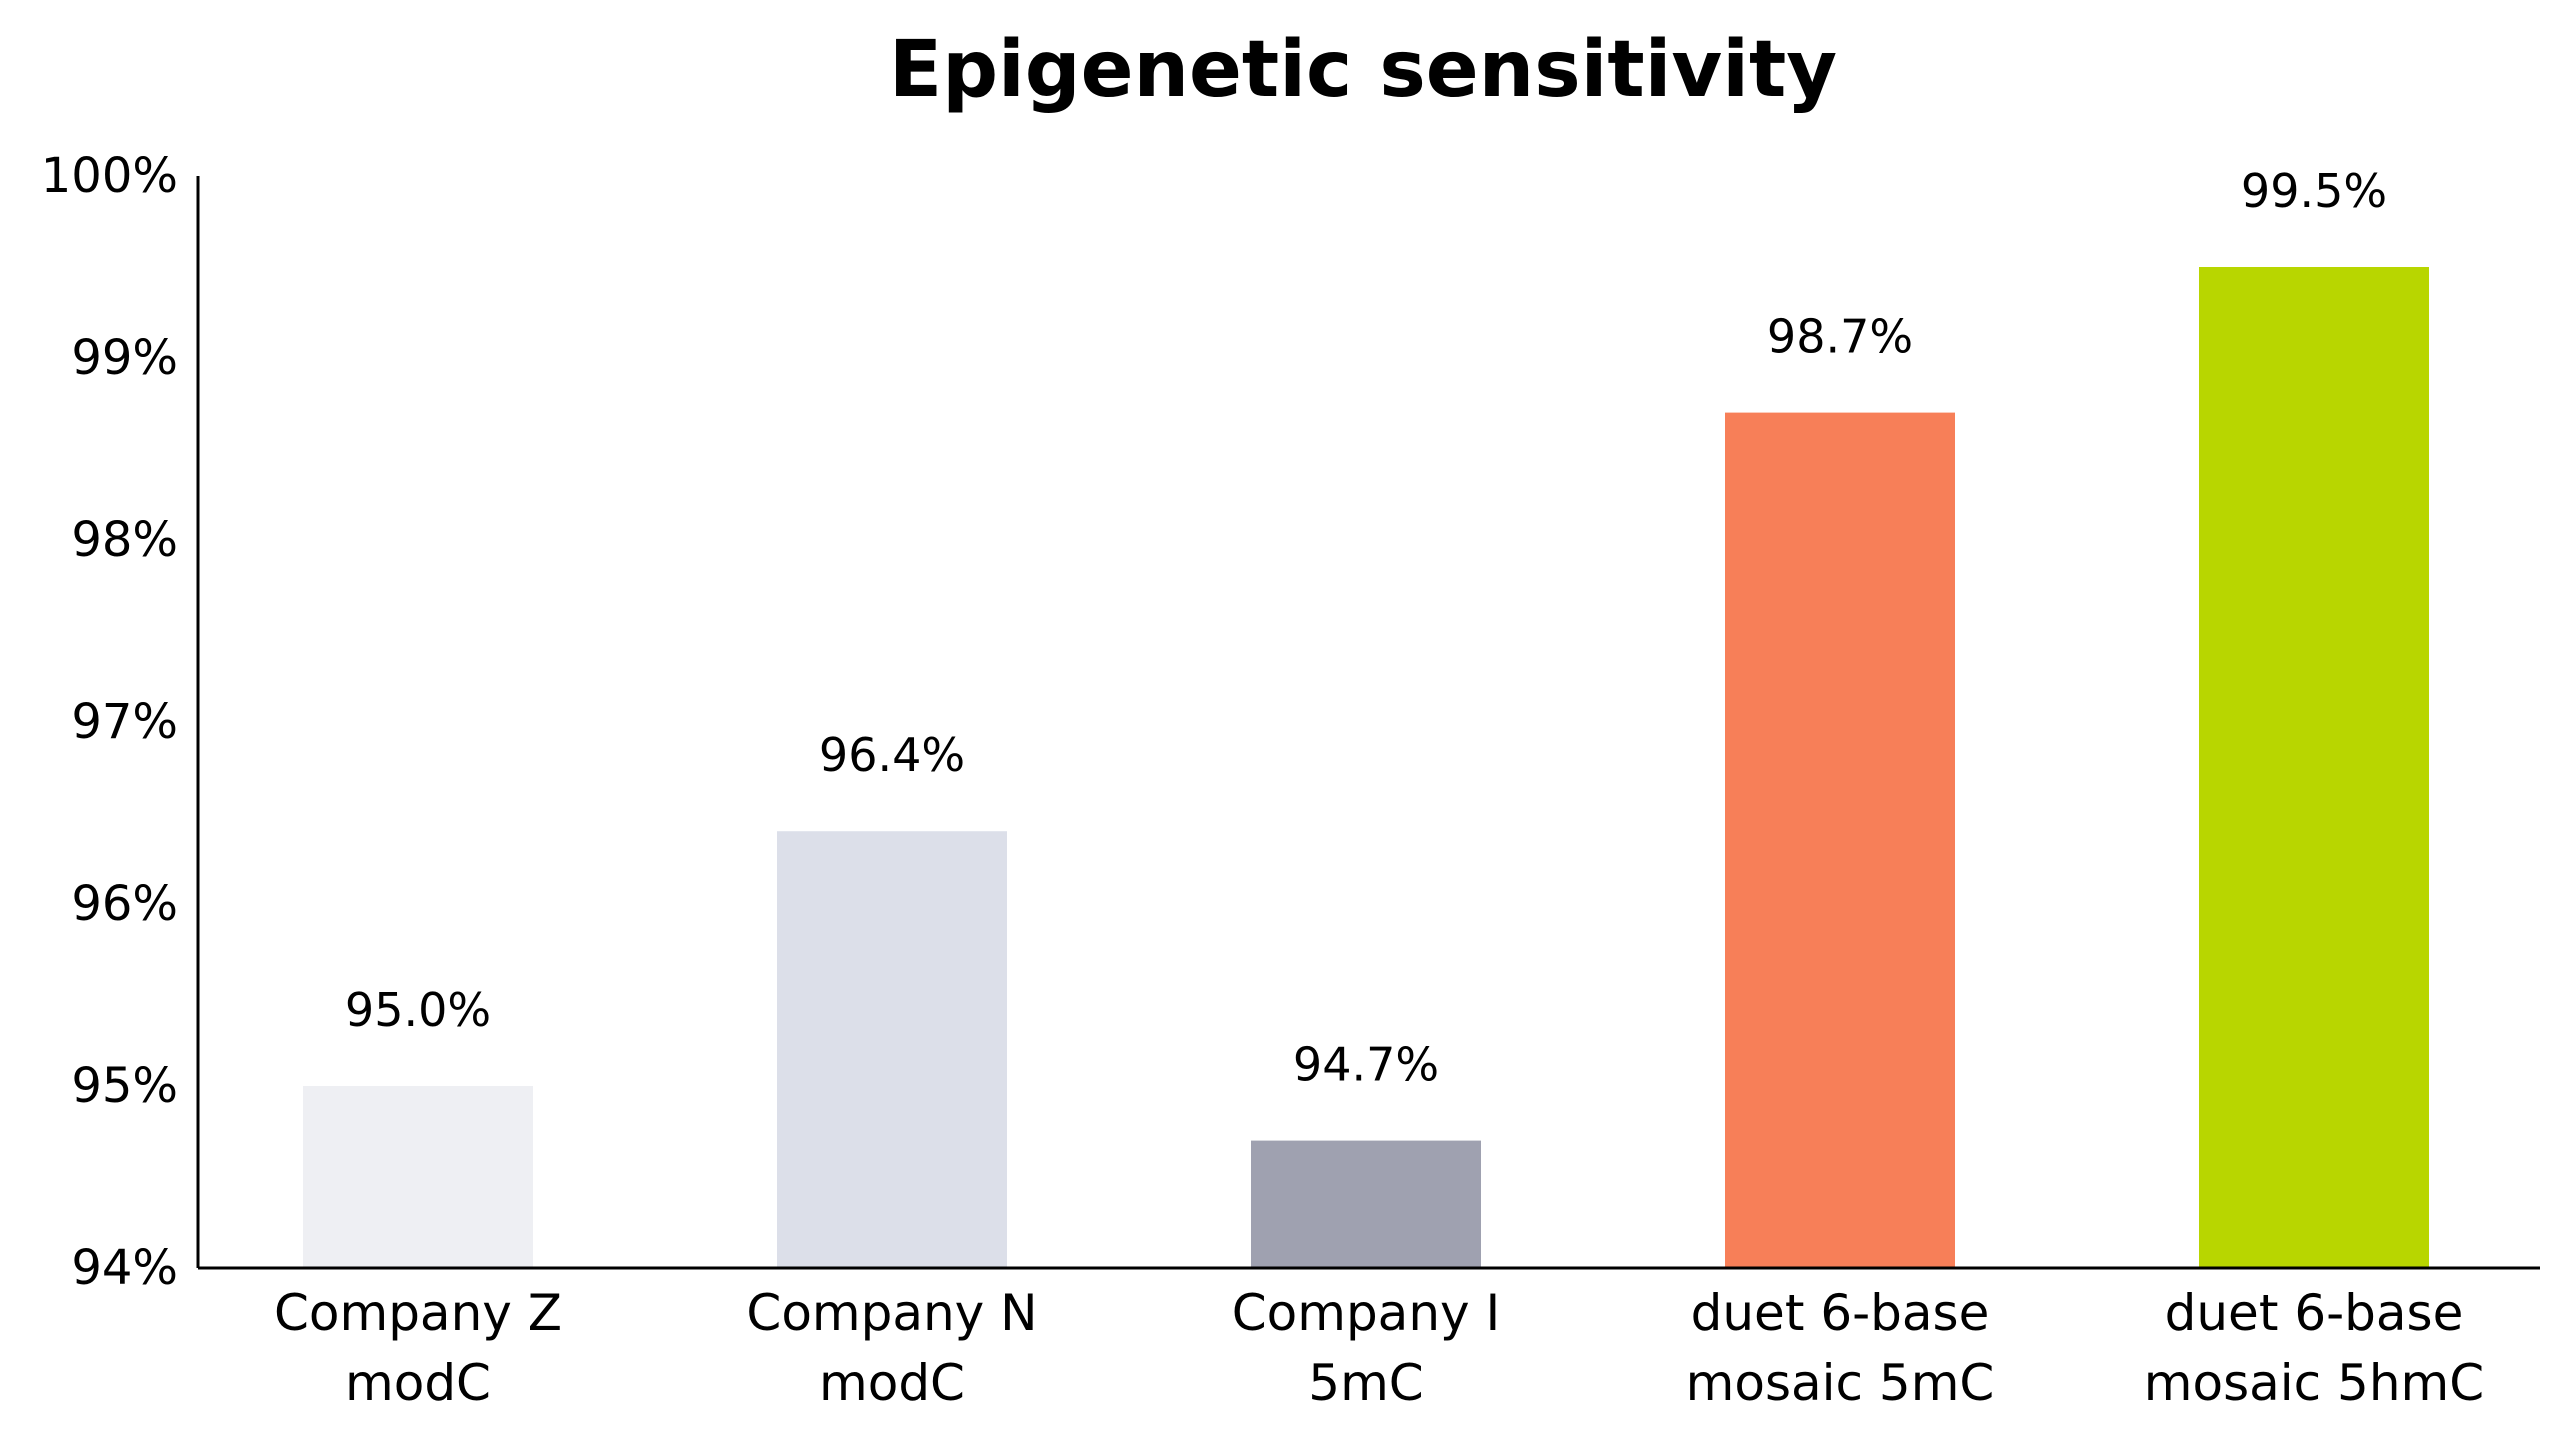 This screenshot has width=2560, height=1434. What do you see at coordinates (892, 755) in the screenshot?
I see `data-label: 96.4%` at bounding box center [892, 755].